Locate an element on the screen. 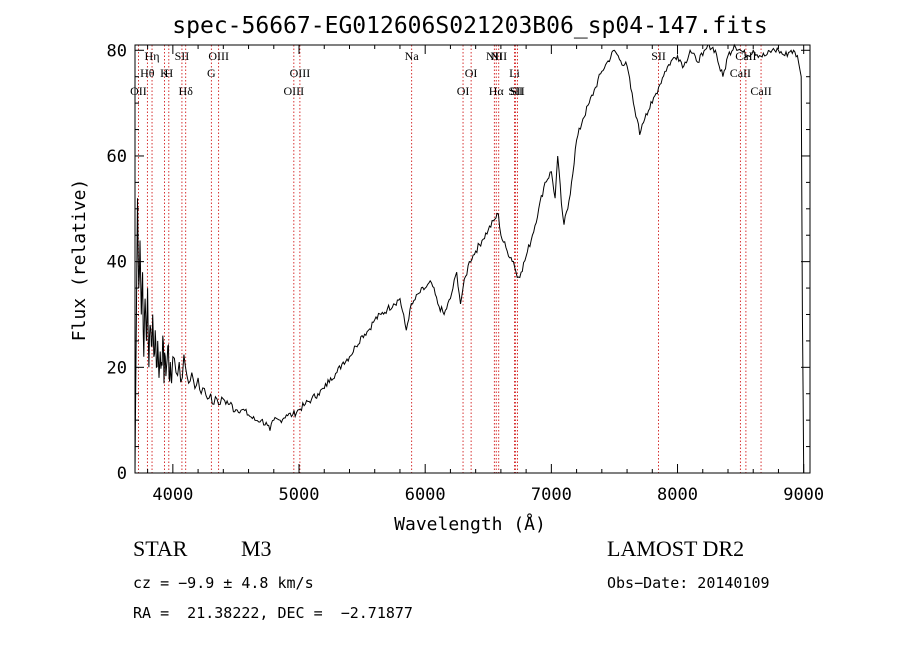  redshift-cz: cz = −9.9 ± 4.8 km/s is located at coordinates (223, 583).